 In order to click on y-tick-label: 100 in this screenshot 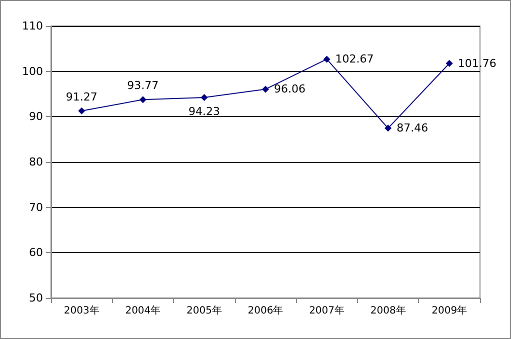, I will do `click(32, 71)`.